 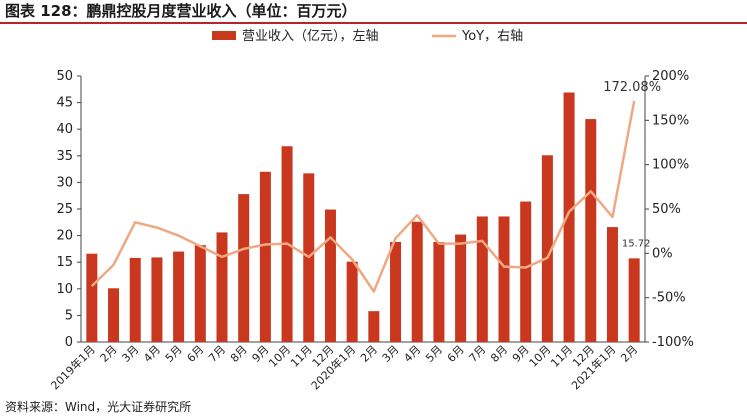 I want to click on data-labels: 15.72 172.08%, so click(x=632, y=165).